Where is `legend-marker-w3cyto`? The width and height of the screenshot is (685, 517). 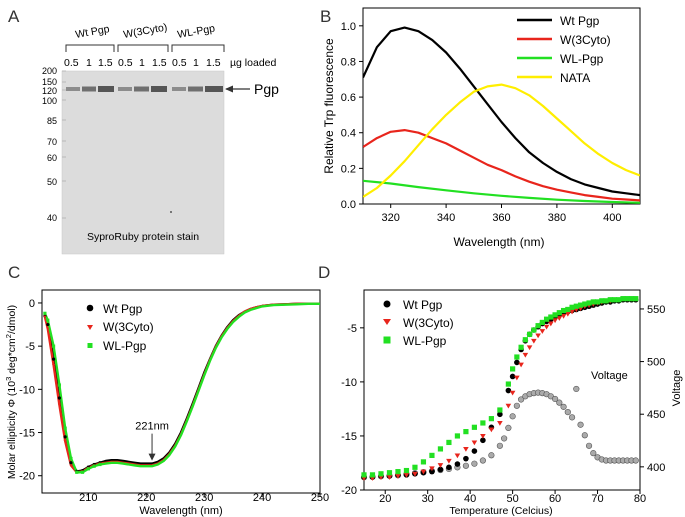 legend-marker-w3cyto is located at coordinates (387, 322).